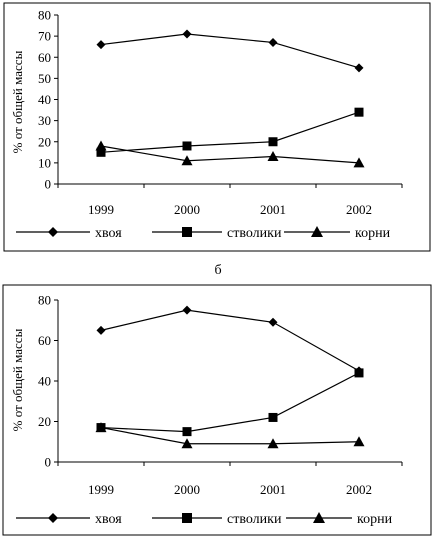  What do you see at coordinates (44, 57) in the screenshot?
I see `chart-a-y-tick-label: 60` at bounding box center [44, 57].